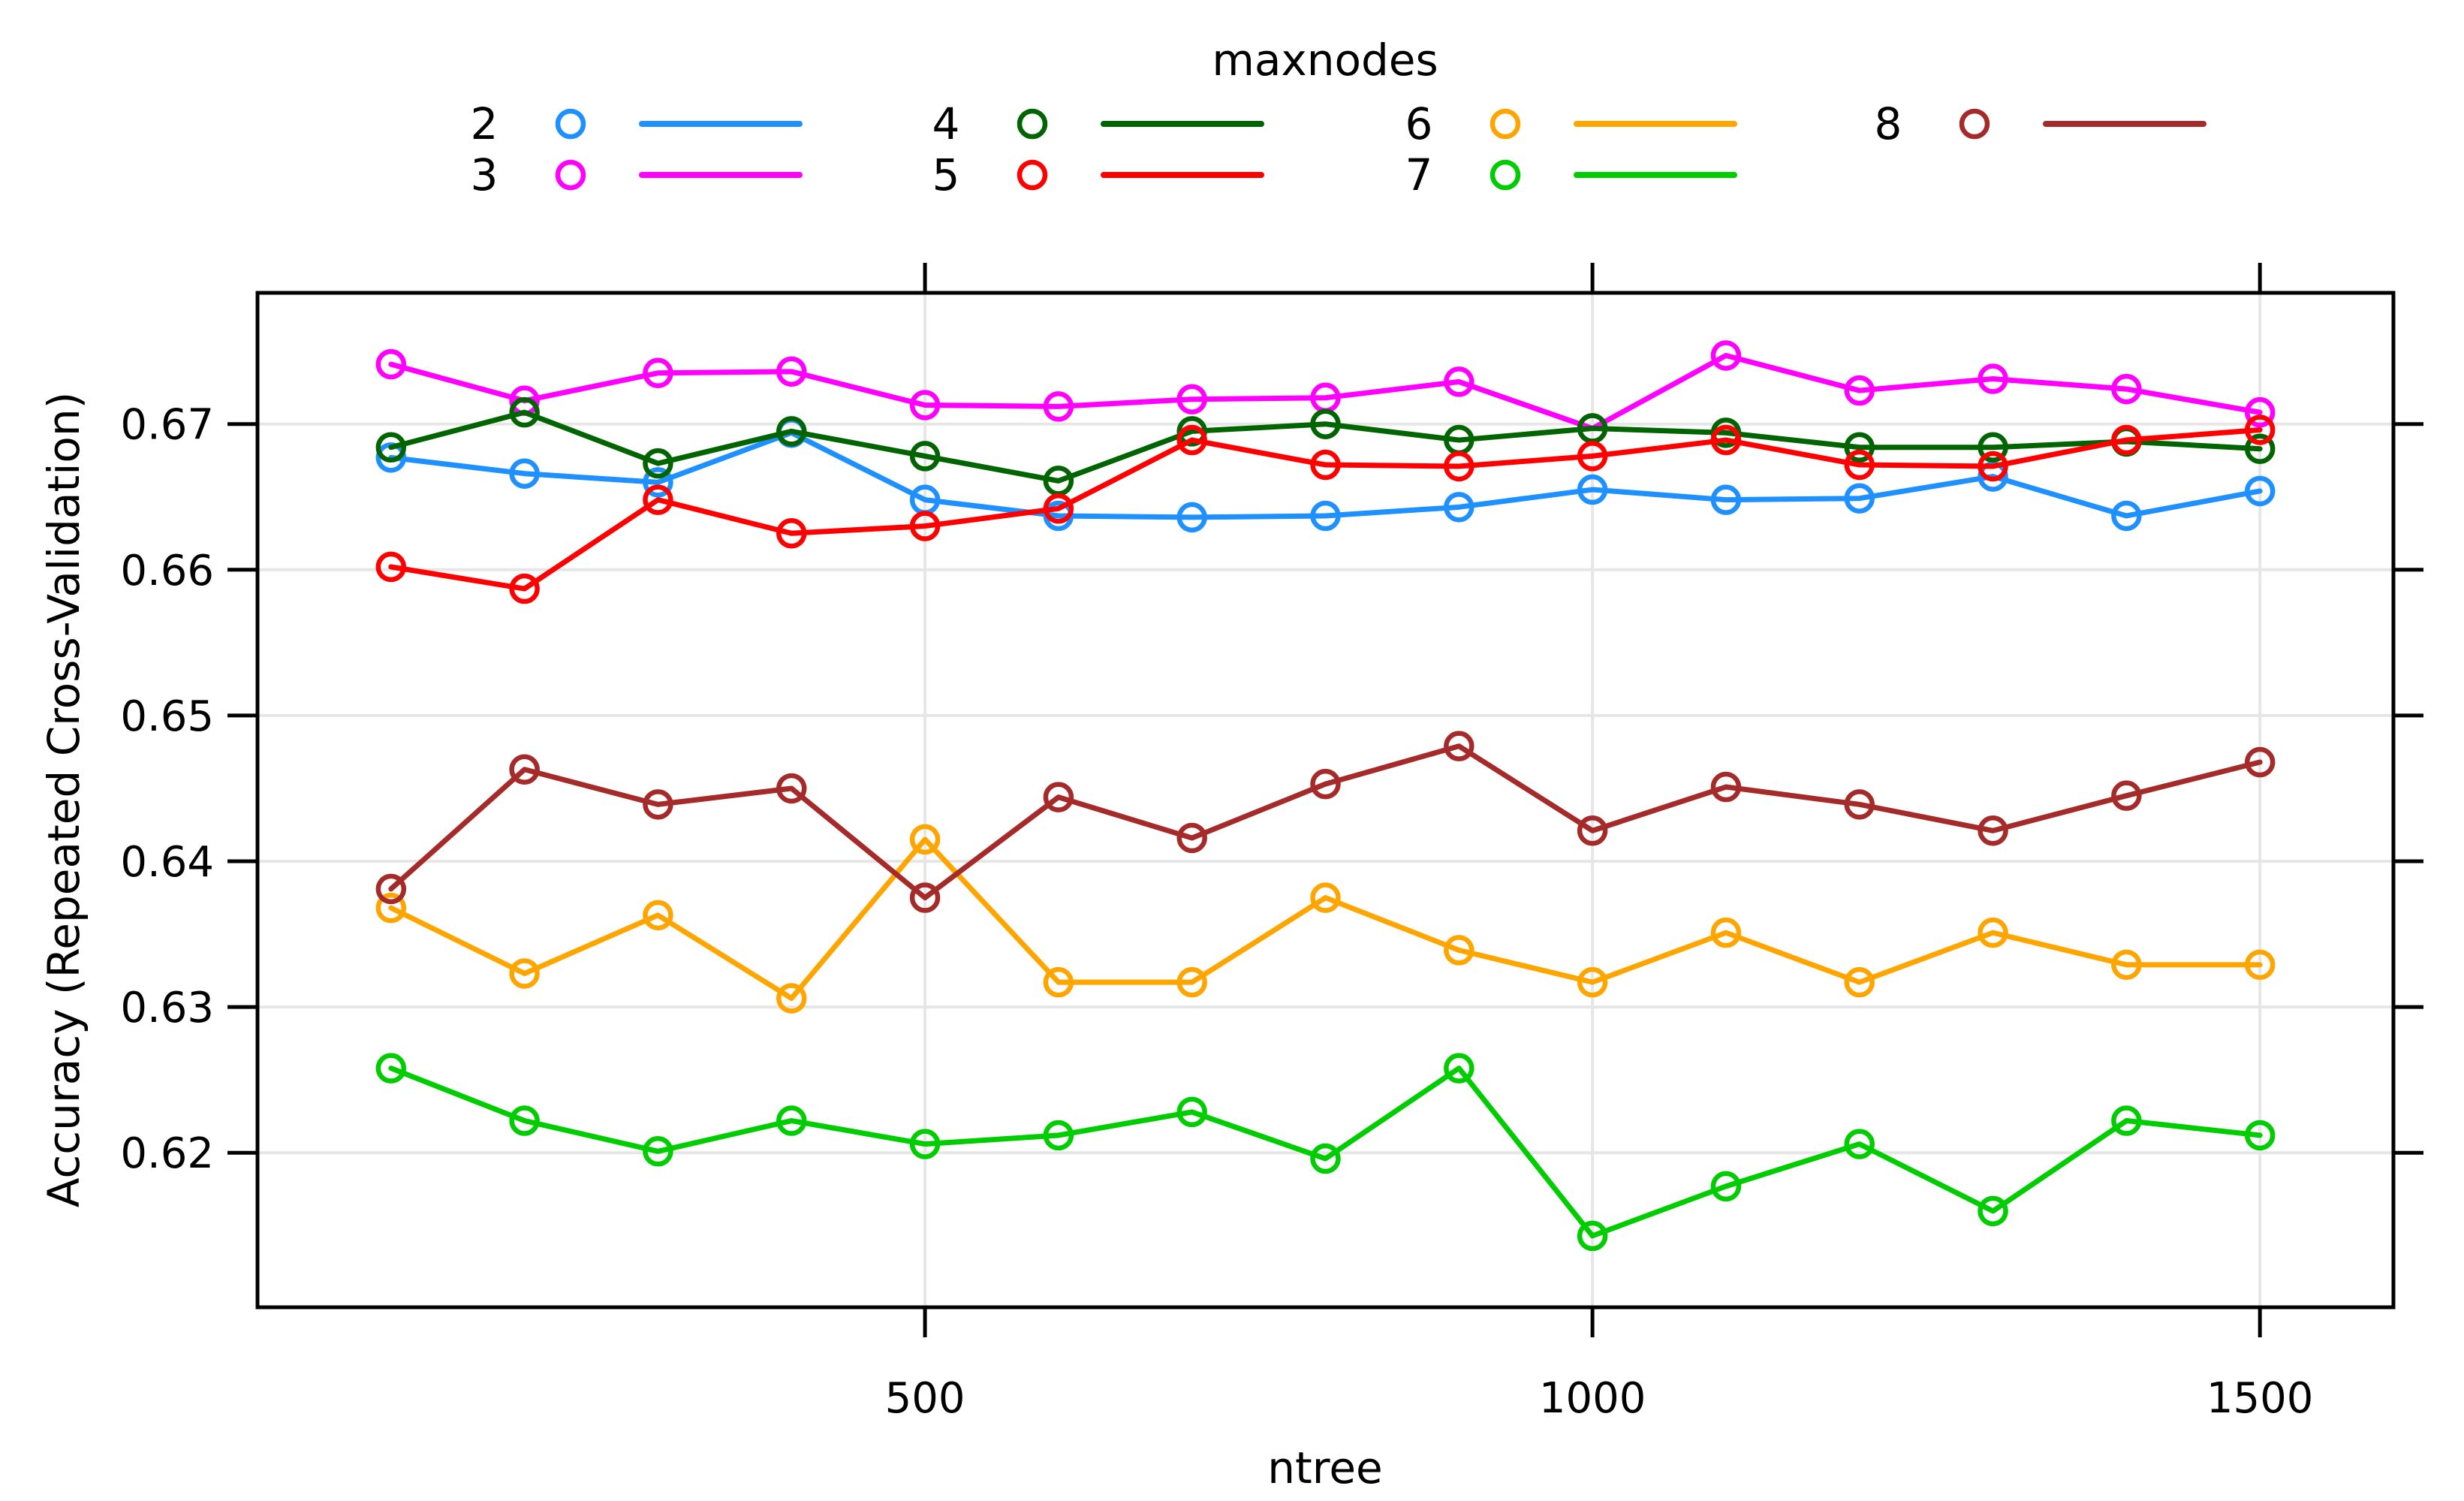  I want to click on legend-item-label: 5, so click(946, 174).